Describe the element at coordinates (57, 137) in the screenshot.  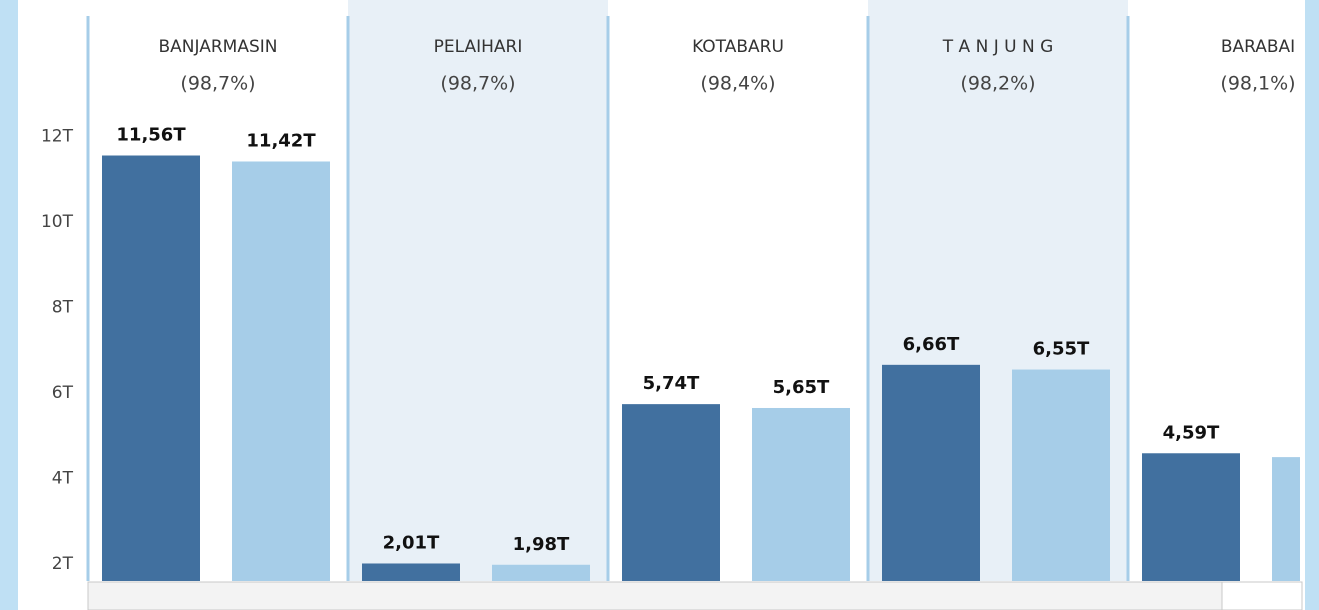
I see `y-tick-label: 12T` at that location.